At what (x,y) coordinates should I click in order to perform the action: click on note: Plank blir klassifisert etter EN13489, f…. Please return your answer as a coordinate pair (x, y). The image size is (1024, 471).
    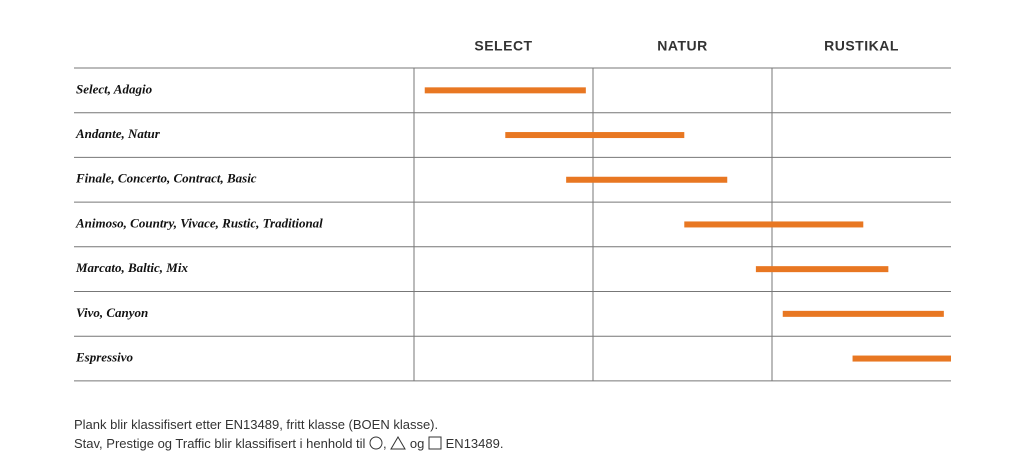
    Looking at the image, I should click on (256, 424).